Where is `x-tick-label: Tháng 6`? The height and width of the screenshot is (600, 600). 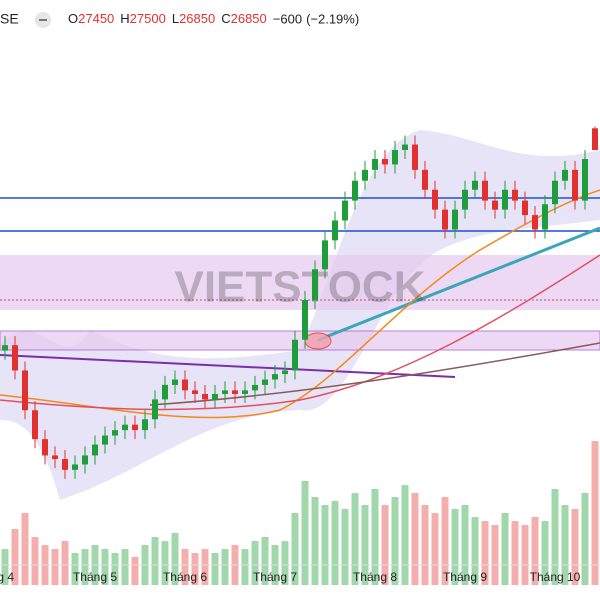 x-tick-label: Tháng 6 is located at coordinates (185, 577).